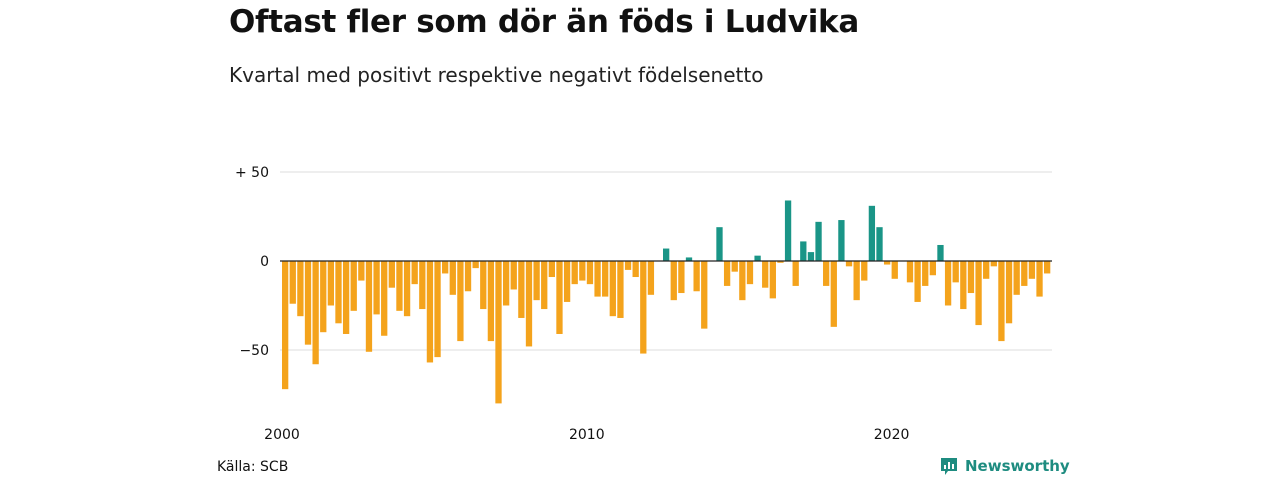 The image size is (1280, 480). I want to click on source-note: Källa: SCB, so click(253, 467).